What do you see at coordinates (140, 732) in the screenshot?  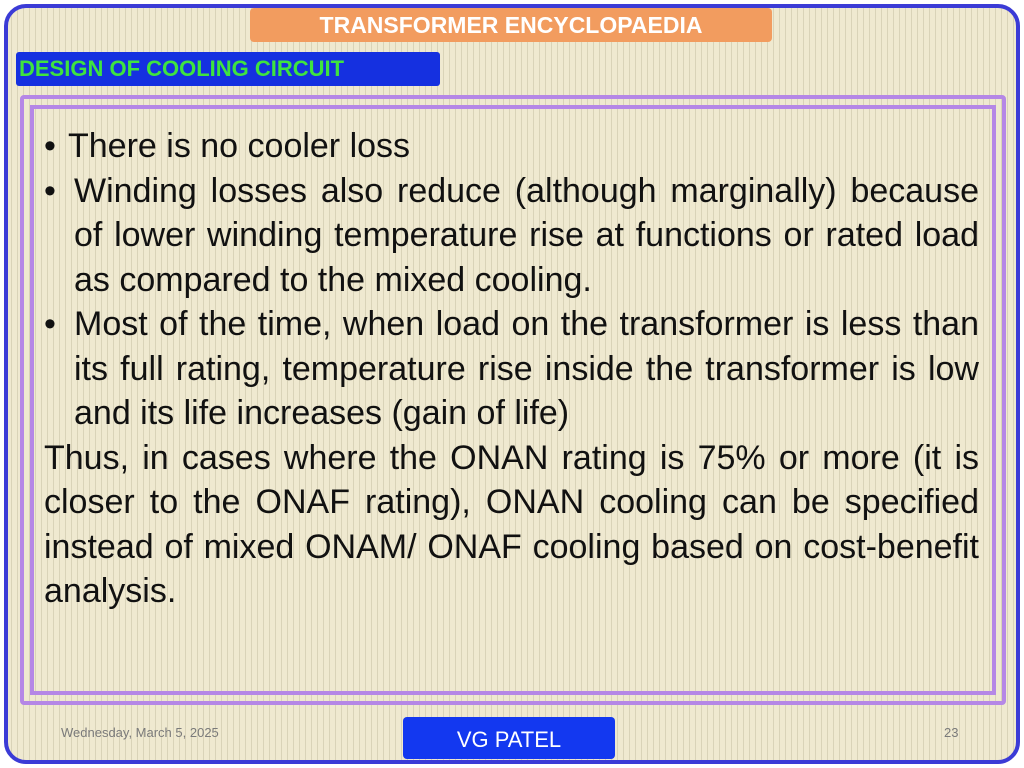 I see `footer-date: Wednesday, March 5, 2025` at bounding box center [140, 732].